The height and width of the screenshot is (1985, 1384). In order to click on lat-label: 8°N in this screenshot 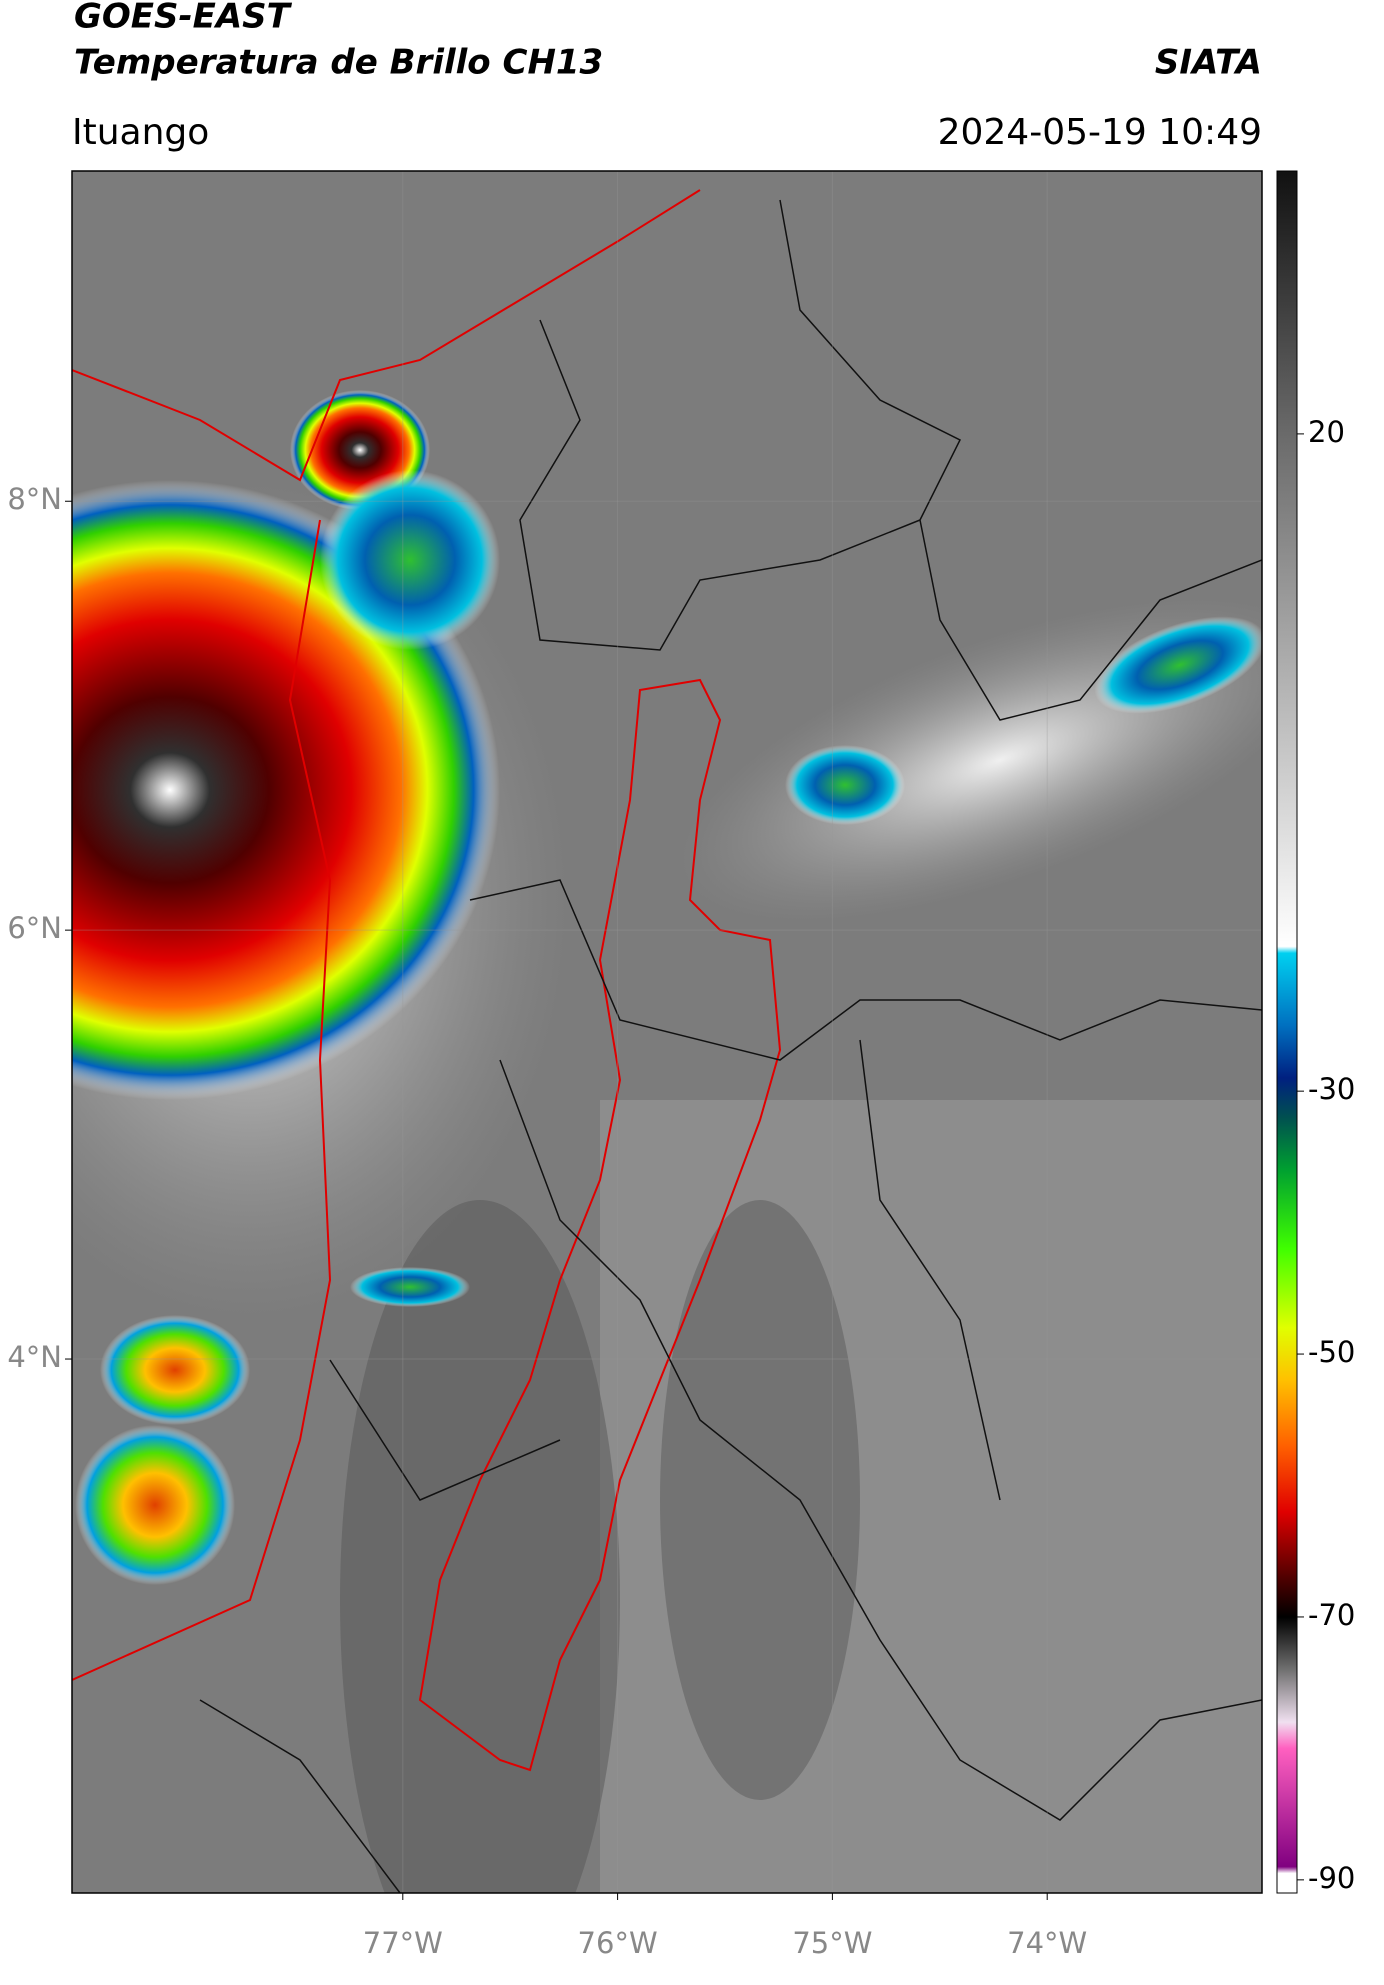, I will do `click(34, 499)`.